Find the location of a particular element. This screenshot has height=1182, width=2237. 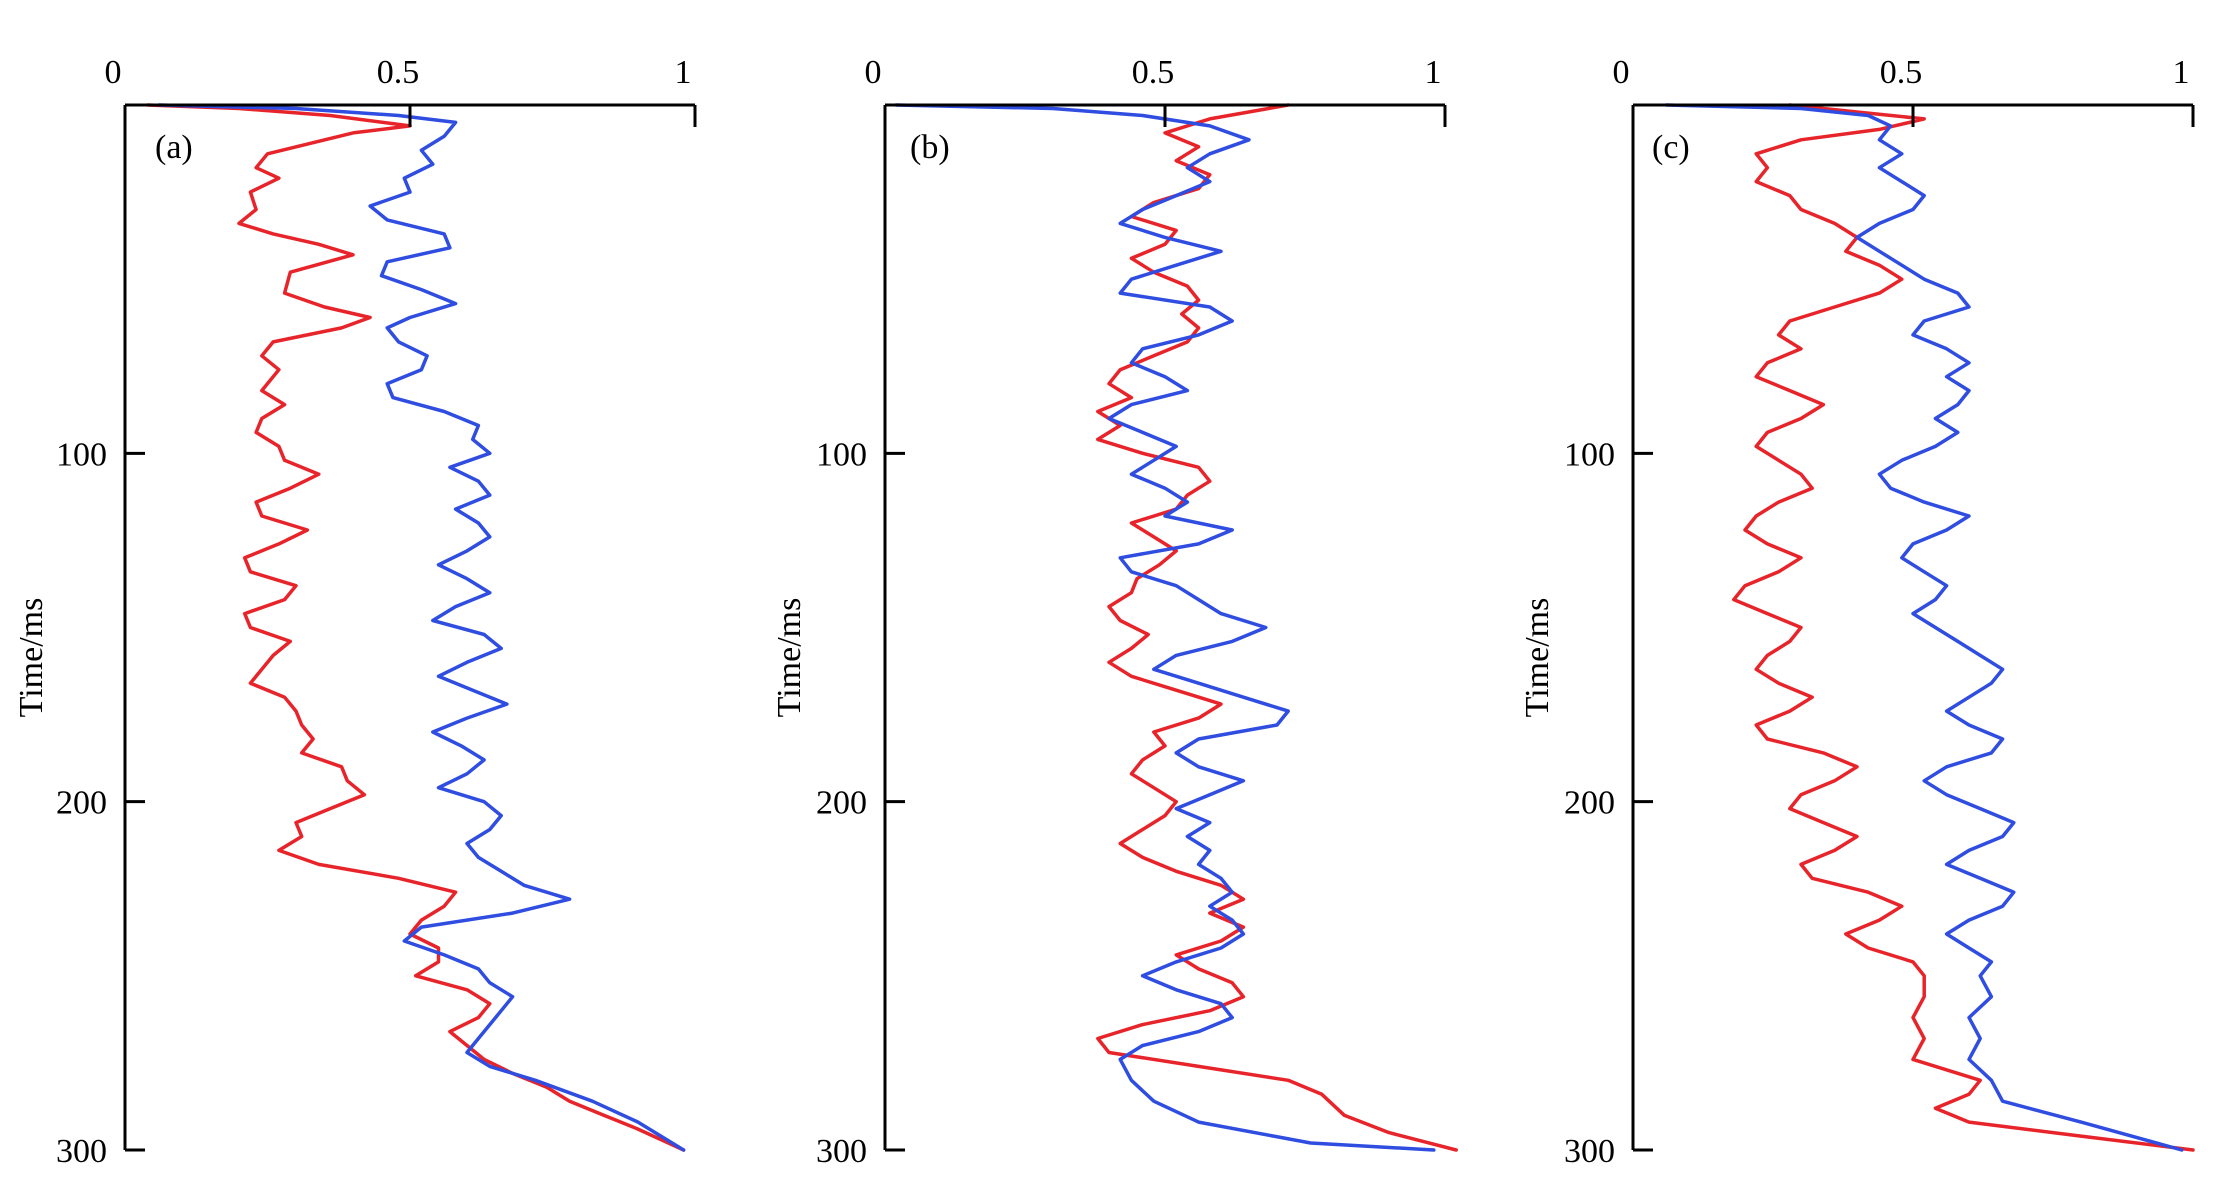

panel-label: (c) is located at coordinates (1671, 147).